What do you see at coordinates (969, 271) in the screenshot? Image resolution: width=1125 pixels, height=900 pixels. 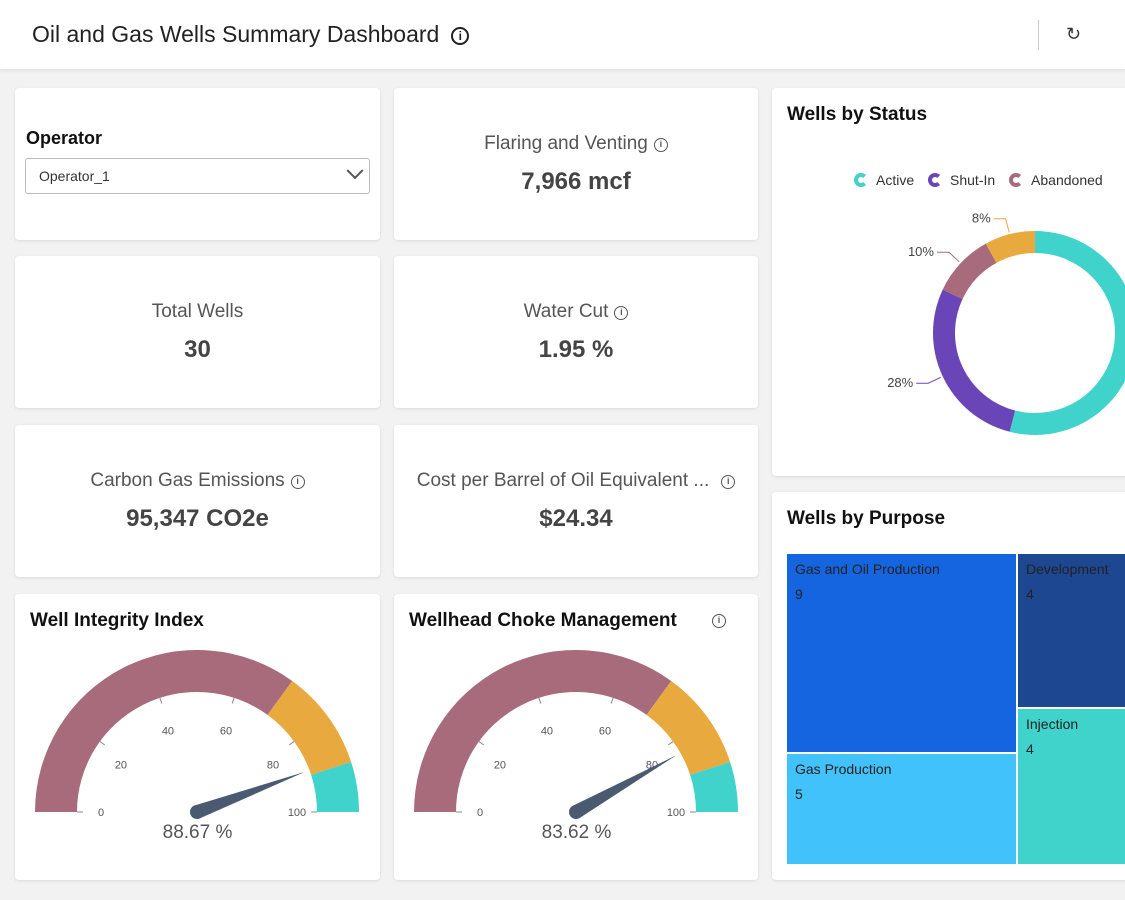 I see `donut-slice-abandoned` at bounding box center [969, 271].